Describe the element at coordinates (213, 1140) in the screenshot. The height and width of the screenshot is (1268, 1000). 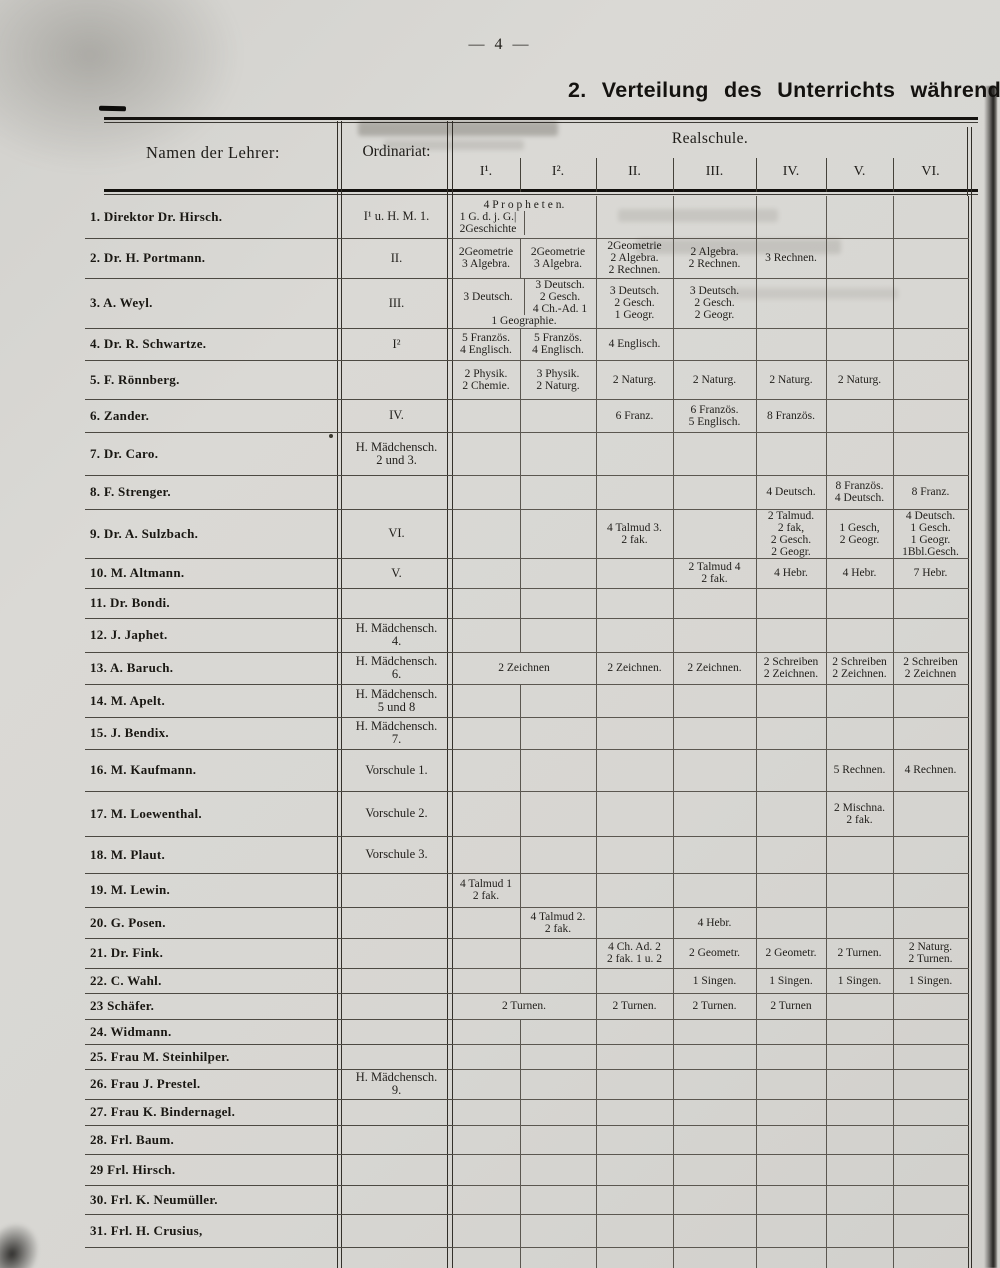
I see `teacher-name-cell: 28. Frl. Baum.` at that location.